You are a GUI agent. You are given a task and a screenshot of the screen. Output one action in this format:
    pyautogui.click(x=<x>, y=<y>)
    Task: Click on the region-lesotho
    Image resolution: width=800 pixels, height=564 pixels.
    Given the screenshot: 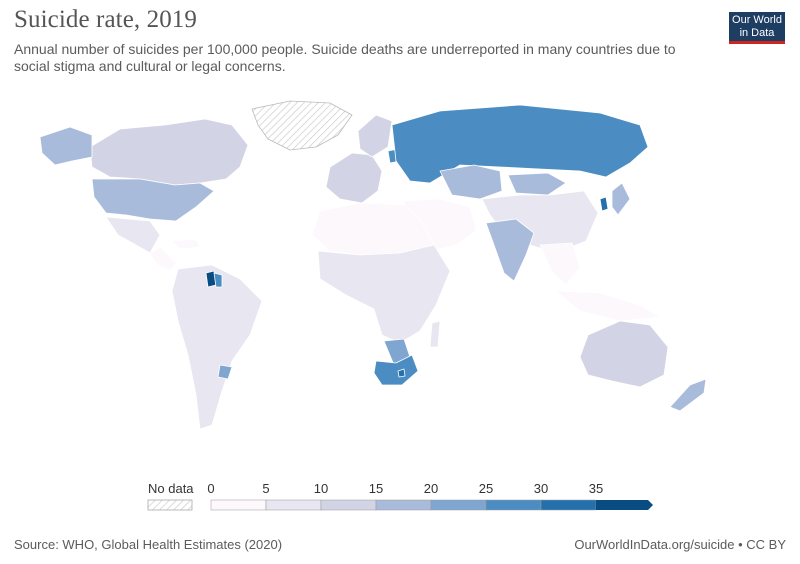 What is the action you would take?
    pyautogui.click(x=401, y=373)
    